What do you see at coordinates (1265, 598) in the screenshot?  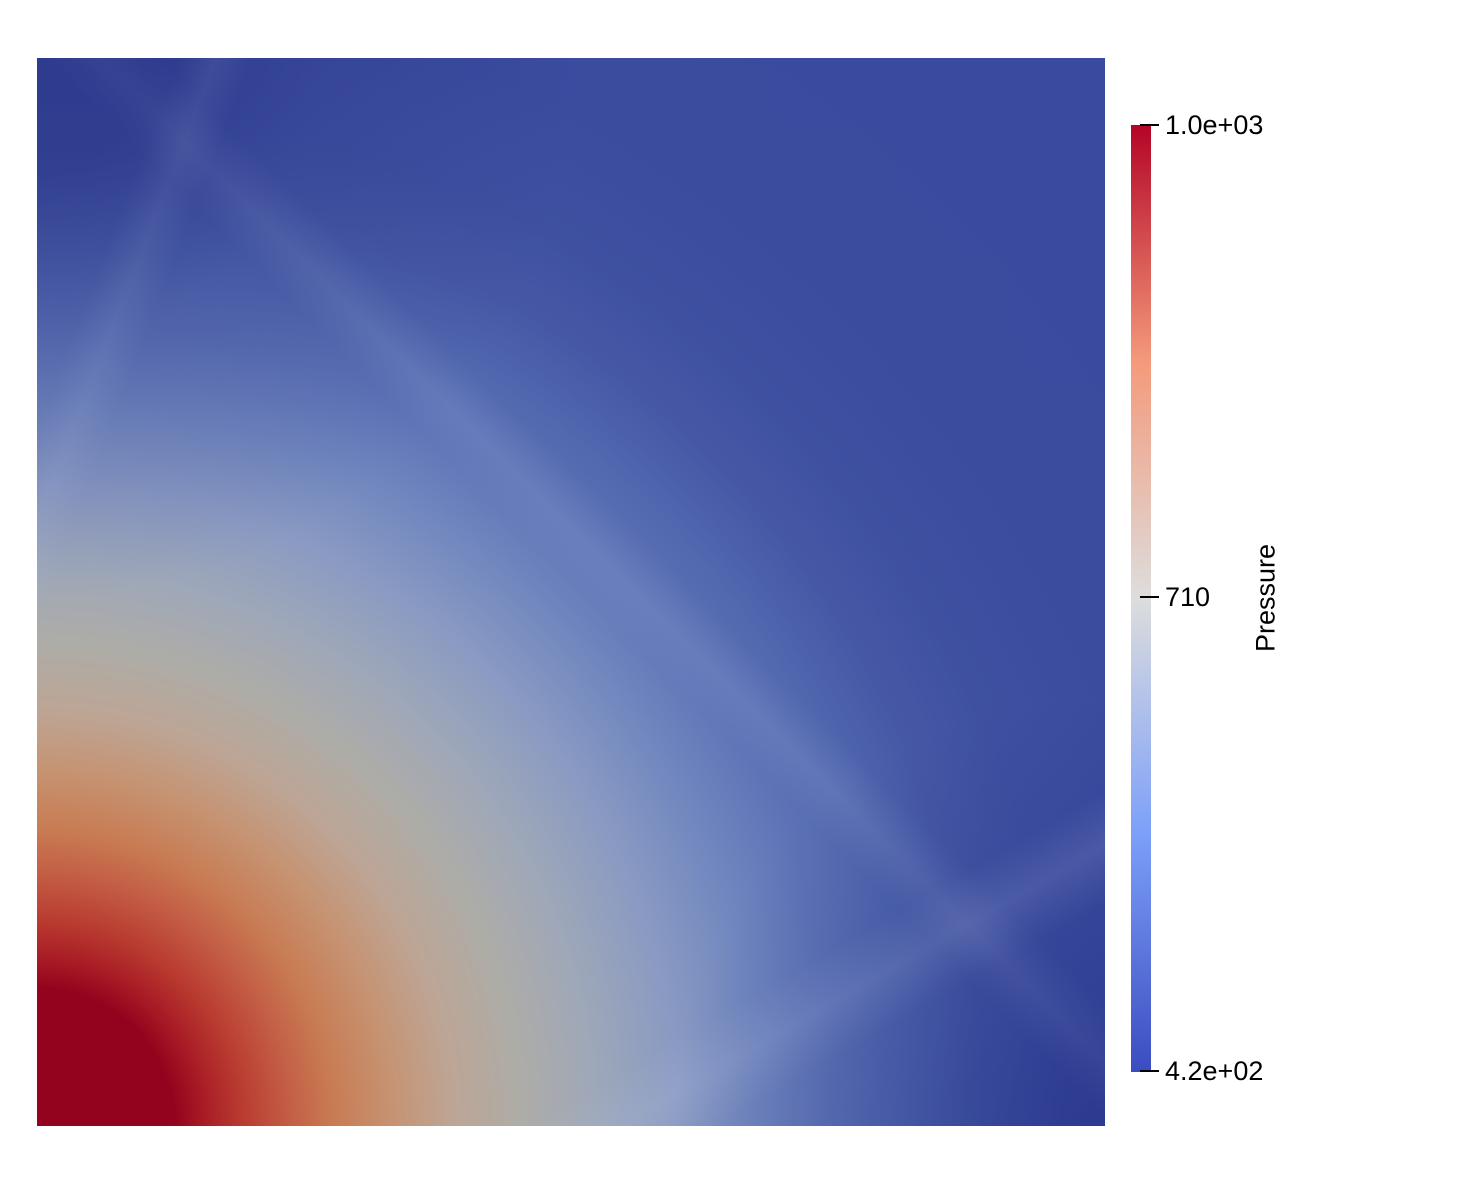 I see `colorbar-title: Pressure` at bounding box center [1265, 598].